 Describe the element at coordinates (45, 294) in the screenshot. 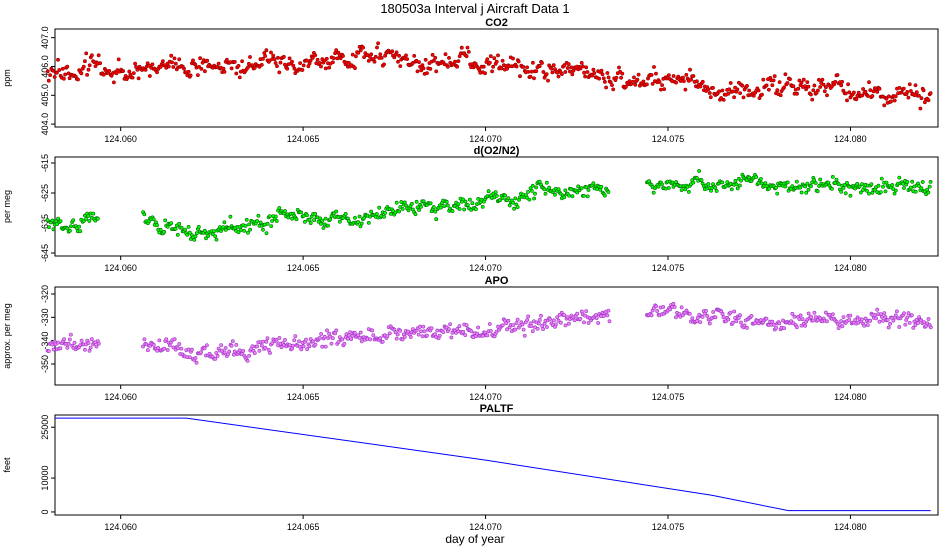

I see `y-tick-label: -320` at that location.